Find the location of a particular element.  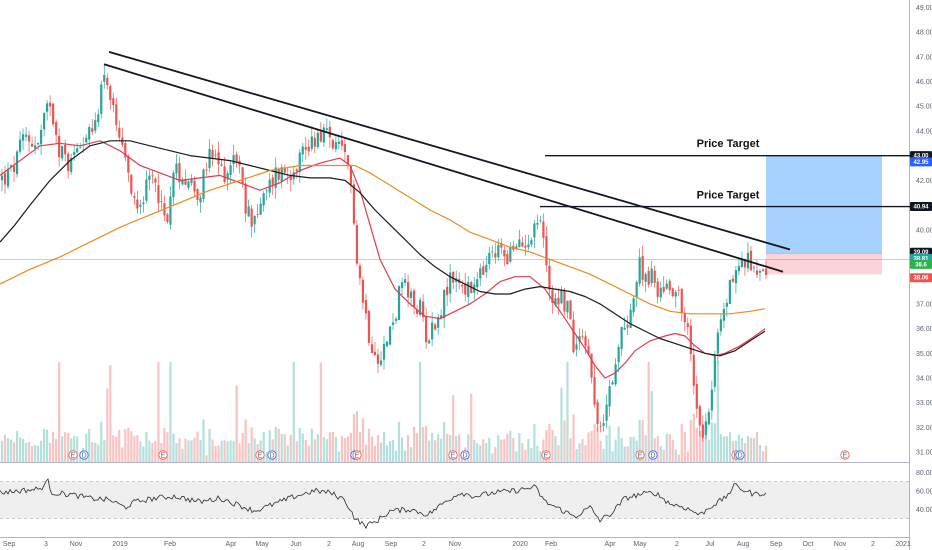

time-axis-label: Aug is located at coordinates (743, 544).